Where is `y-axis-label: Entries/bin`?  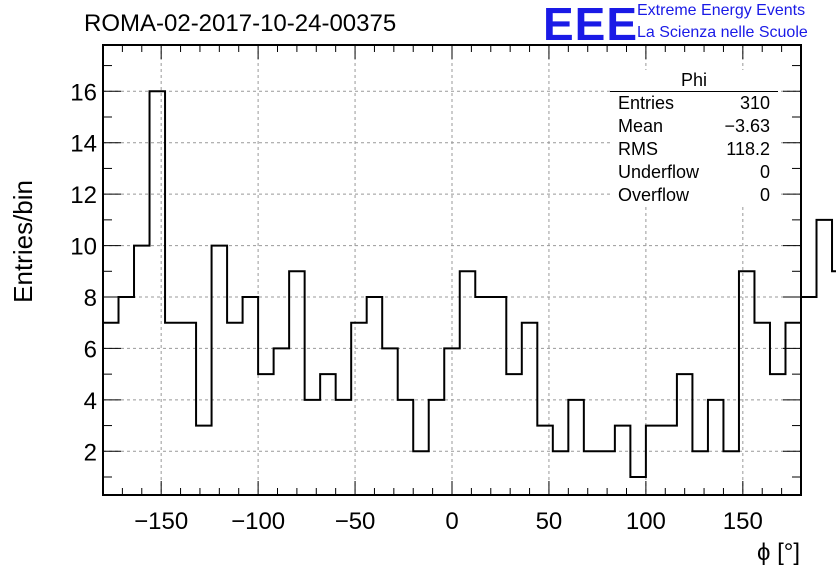 y-axis-label: Entries/bin is located at coordinates (23, 241).